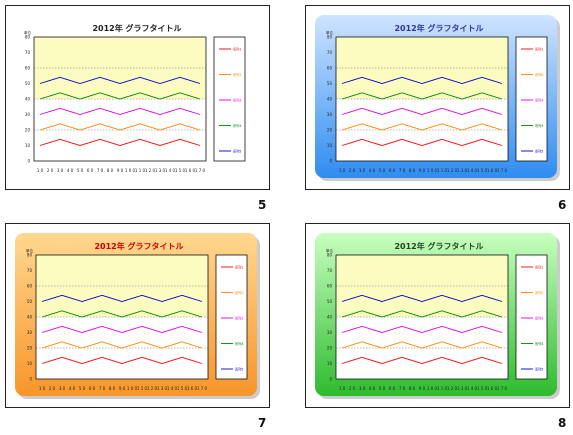 The width and height of the screenshot is (573, 435). Describe the element at coordinates (342, 388) in the screenshot. I see `x-tick-label: 1 0` at that location.